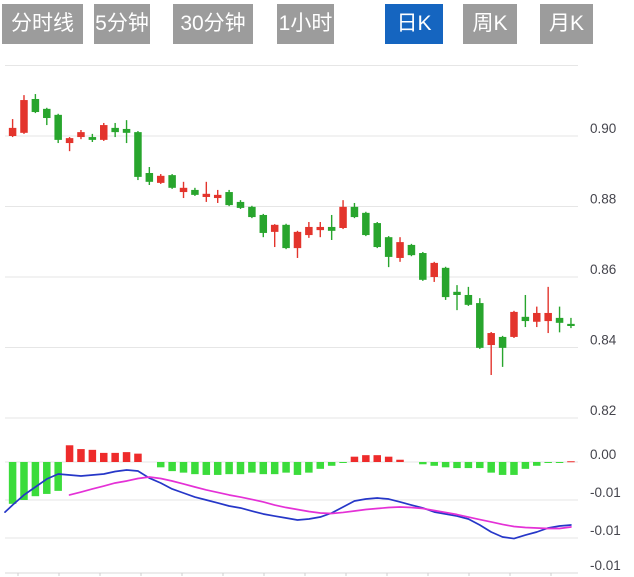 Image resolution: width=634 pixels, height=577 pixels. I want to click on svg-text: 0.00, so click(603, 454).